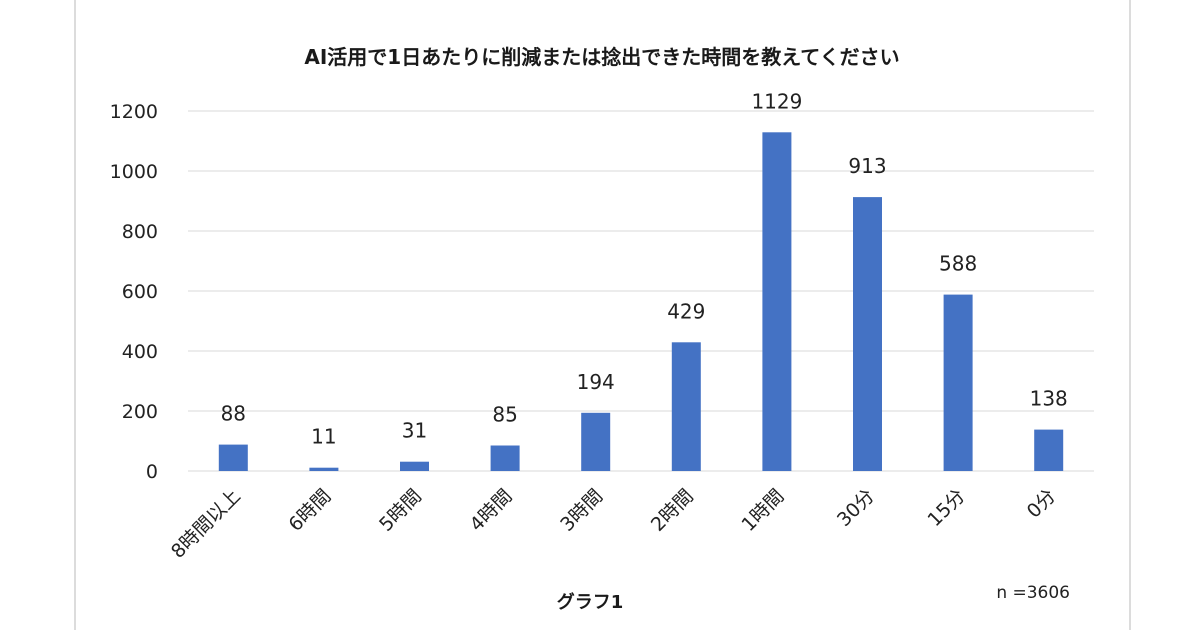  I want to click on x-category-label: 2時間, so click(672, 510).